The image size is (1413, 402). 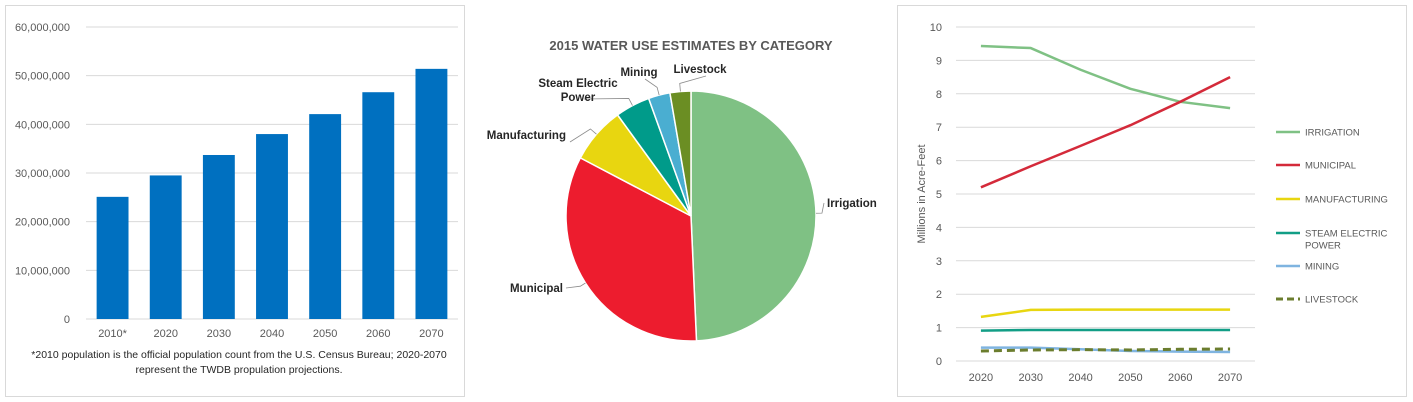 What do you see at coordinates (42, 77) in the screenshot?
I see `bar-y-tick-label: 50,000,000` at bounding box center [42, 77].